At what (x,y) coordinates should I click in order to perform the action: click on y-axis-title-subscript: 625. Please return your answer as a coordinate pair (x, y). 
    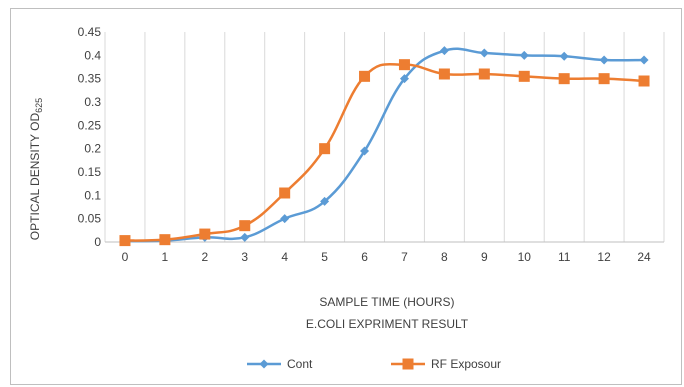
    Looking at the image, I should click on (39, 105).